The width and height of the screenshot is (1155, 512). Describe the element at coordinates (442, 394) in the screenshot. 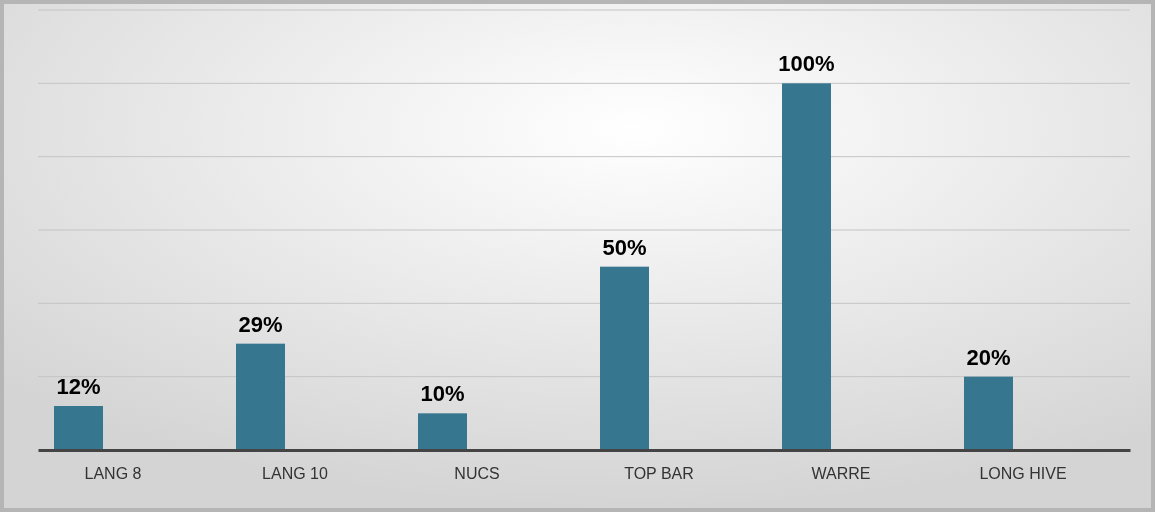

I see `data-label: 10%` at that location.